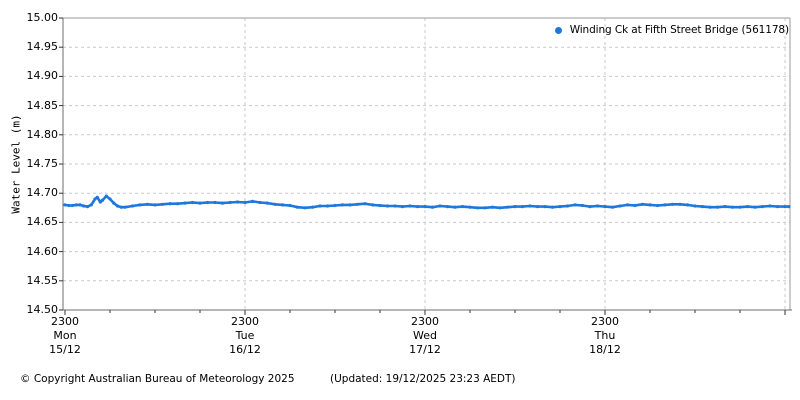  What do you see at coordinates (605, 336) in the screenshot?
I see `x-tick-label-group: 2300 Thu 18/12` at bounding box center [605, 336].